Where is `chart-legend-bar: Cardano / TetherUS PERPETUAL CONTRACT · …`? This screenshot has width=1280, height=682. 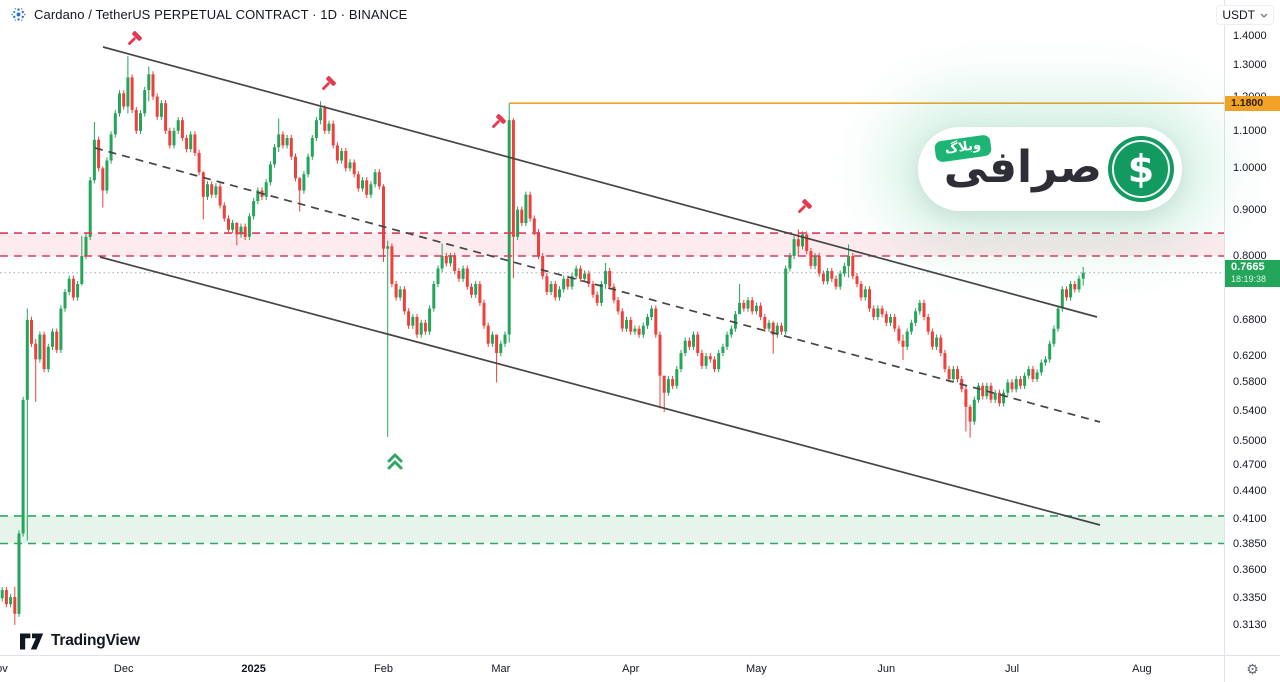 chart-legend-bar: Cardano / TetherUS PERPETUAL CONTRACT · … is located at coordinates (612, 14).